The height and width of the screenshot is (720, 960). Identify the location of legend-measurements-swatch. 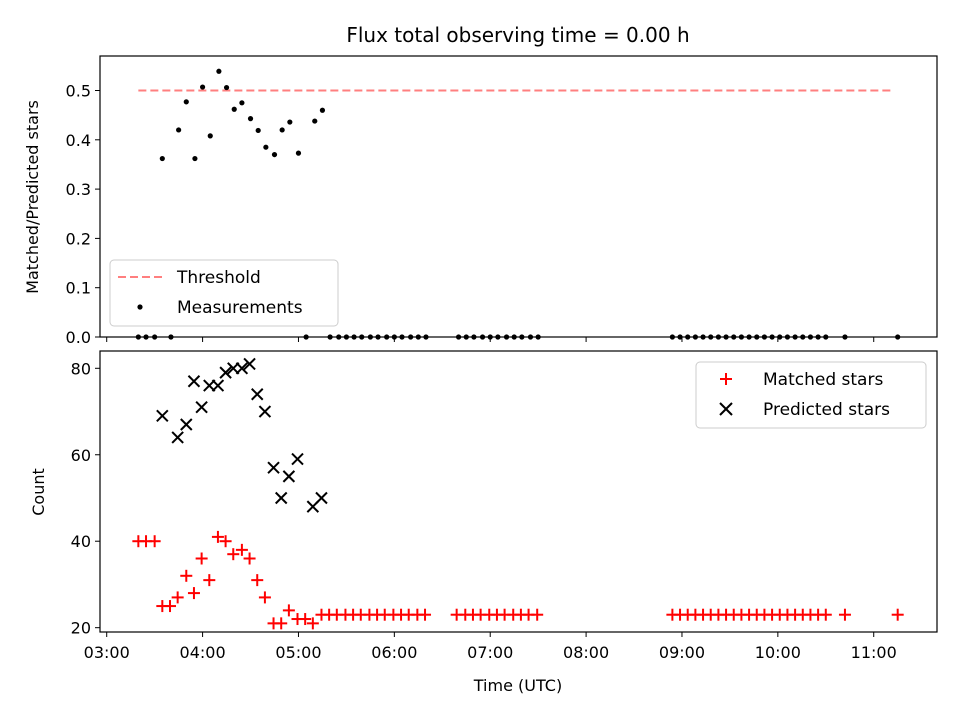
(140, 307).